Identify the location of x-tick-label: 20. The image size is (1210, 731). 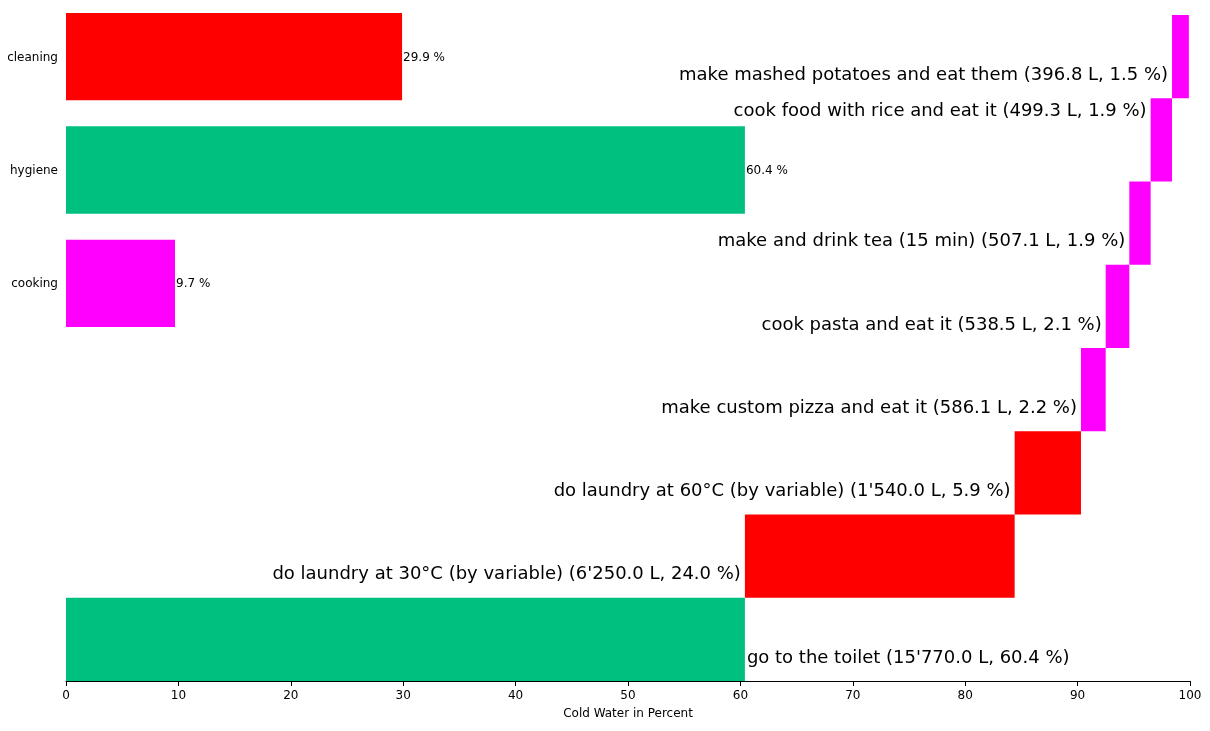
(291, 695).